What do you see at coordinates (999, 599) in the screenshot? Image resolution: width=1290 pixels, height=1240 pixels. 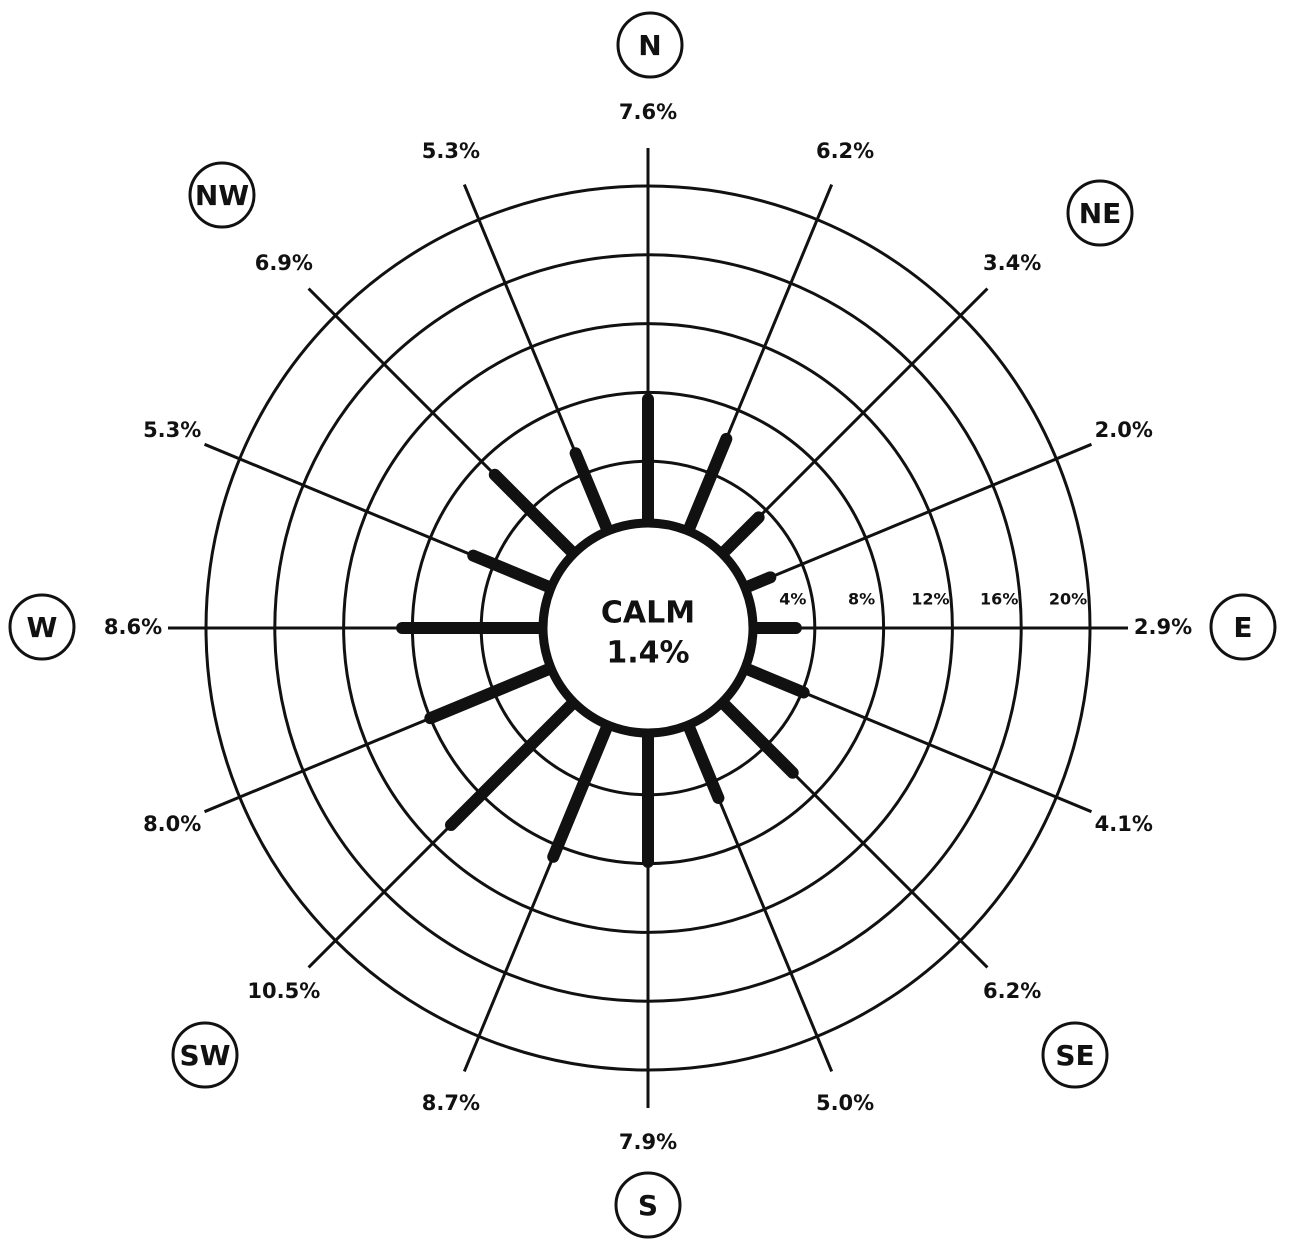 I see `ring-label: 16%` at bounding box center [999, 599].